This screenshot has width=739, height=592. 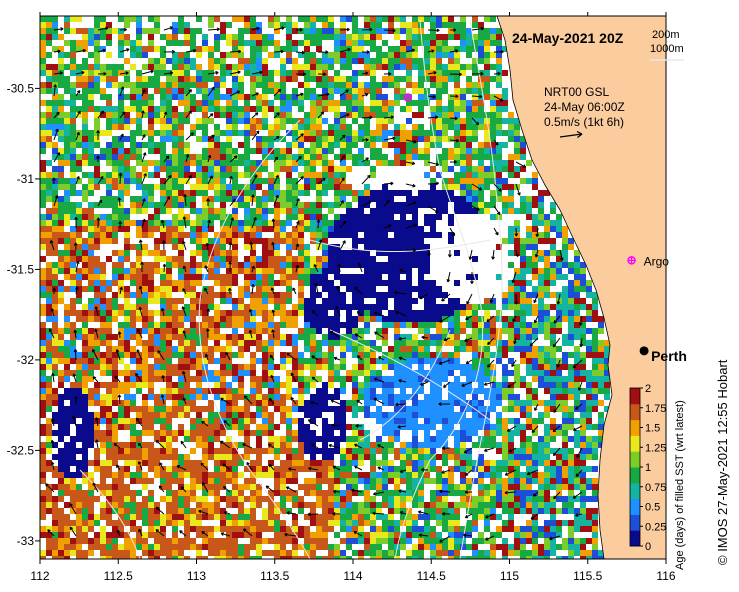 What do you see at coordinates (26, 360) in the screenshot?
I see `y-tick-label: -32` at bounding box center [26, 360].